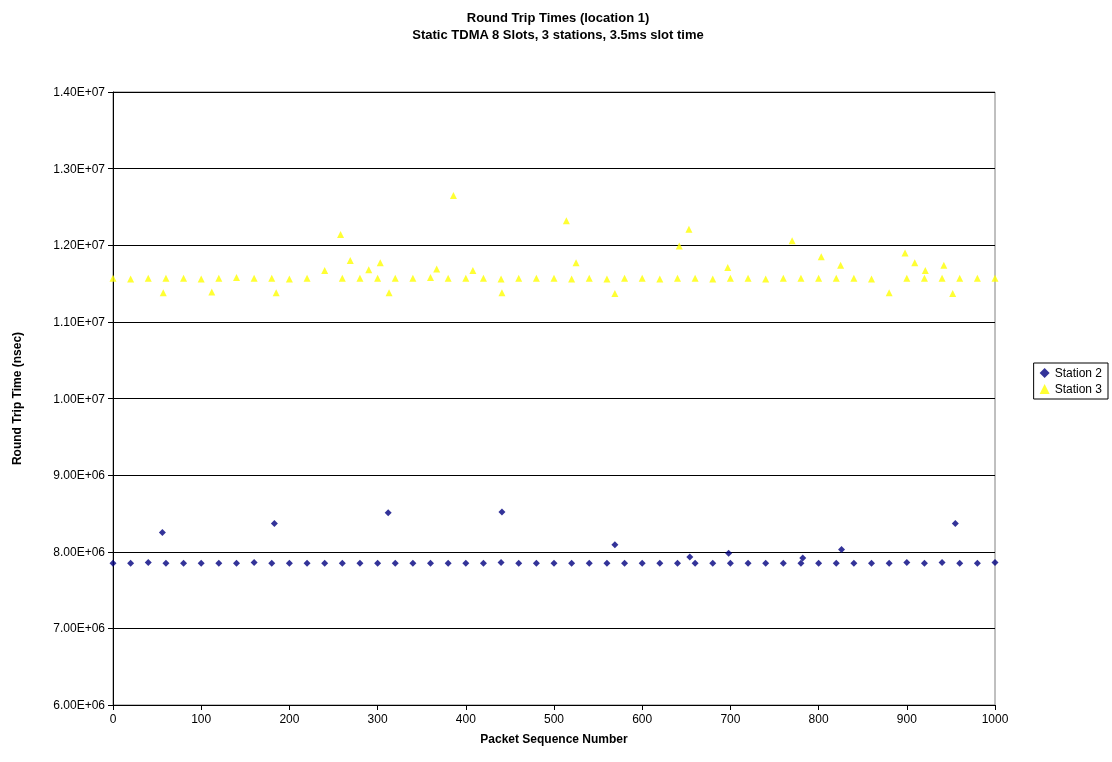  Describe the element at coordinates (642, 719) in the screenshot. I see `x-tick-label: 600` at that location.